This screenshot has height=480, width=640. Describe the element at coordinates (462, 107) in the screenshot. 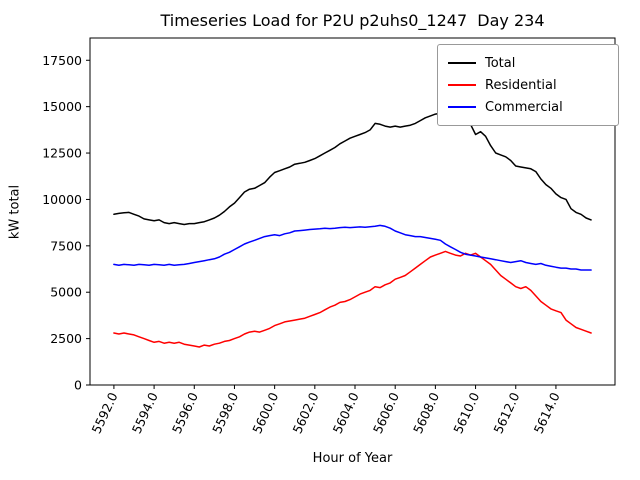

I see `legend-line-commercial-icon` at that location.